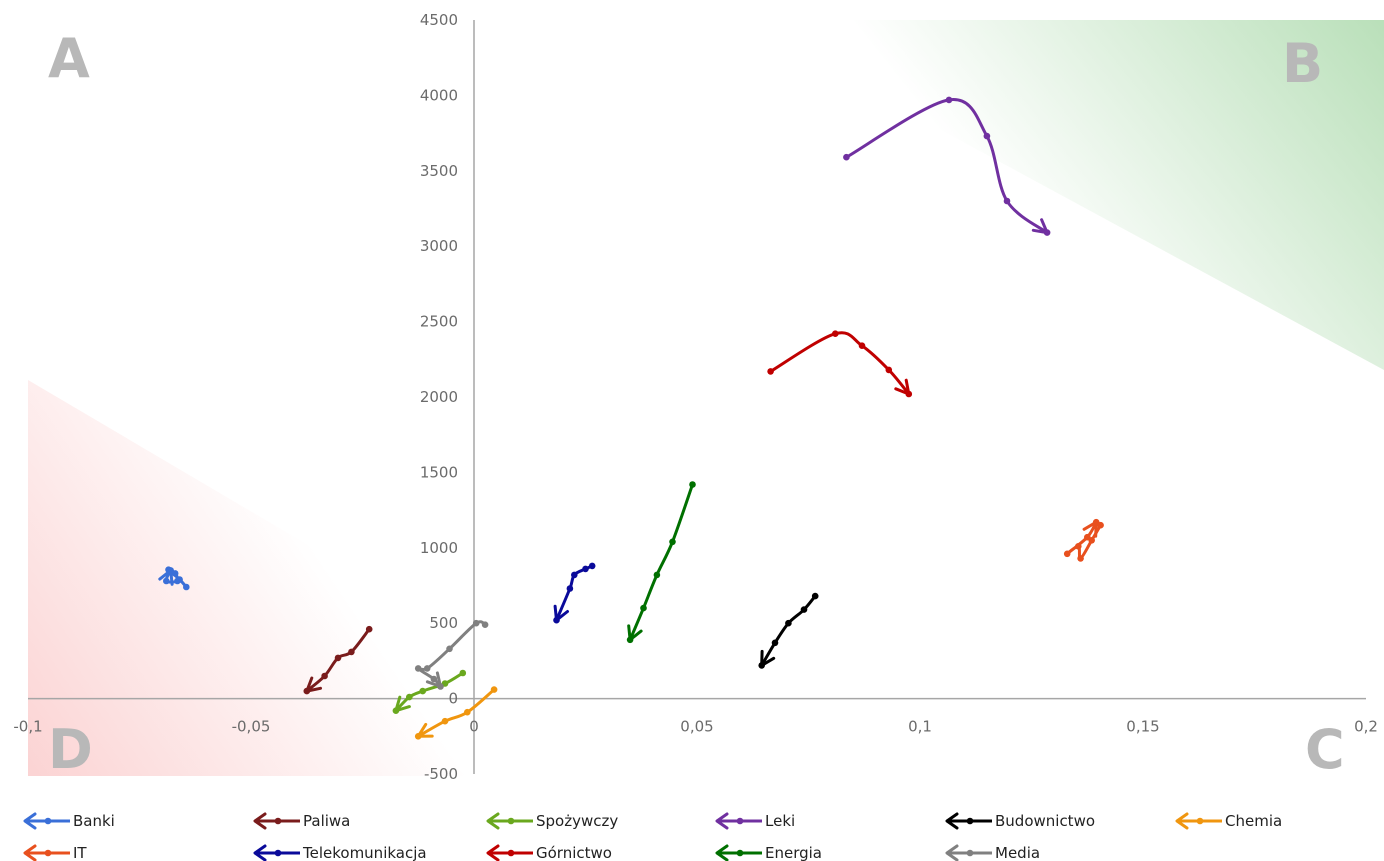  Describe the element at coordinates (661, 562) in the screenshot. I see `series-energia` at that location.